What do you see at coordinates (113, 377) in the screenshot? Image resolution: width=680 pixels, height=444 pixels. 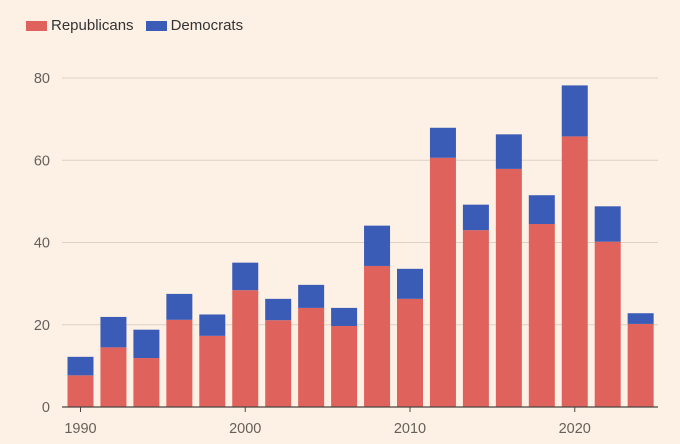 I see `bar-republicans-1992` at bounding box center [113, 377].